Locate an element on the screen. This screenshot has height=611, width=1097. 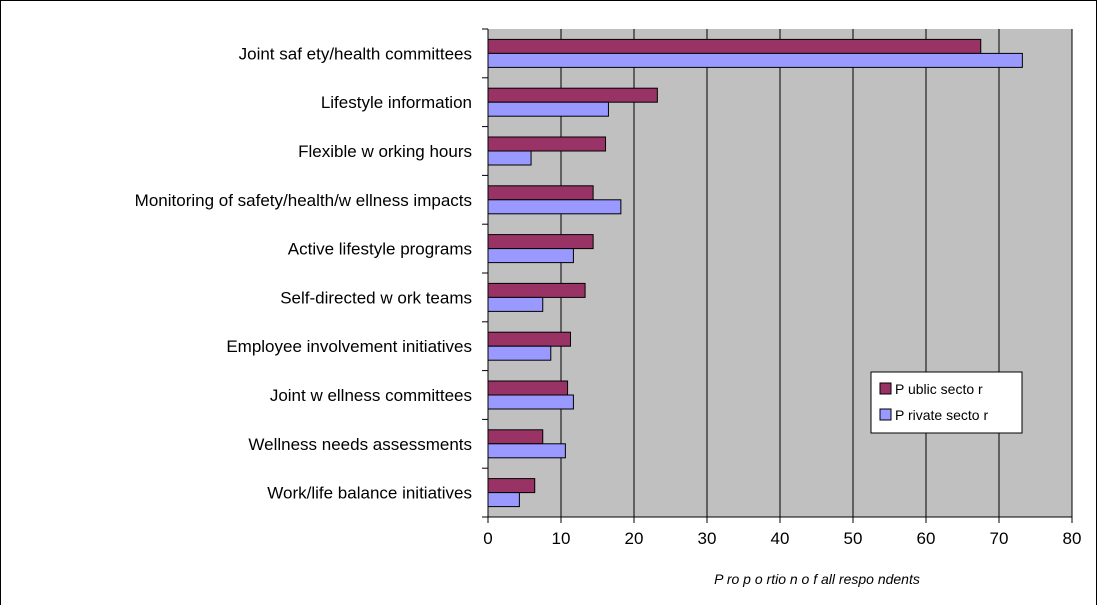
legend-swatch-private is located at coordinates (885, 414).